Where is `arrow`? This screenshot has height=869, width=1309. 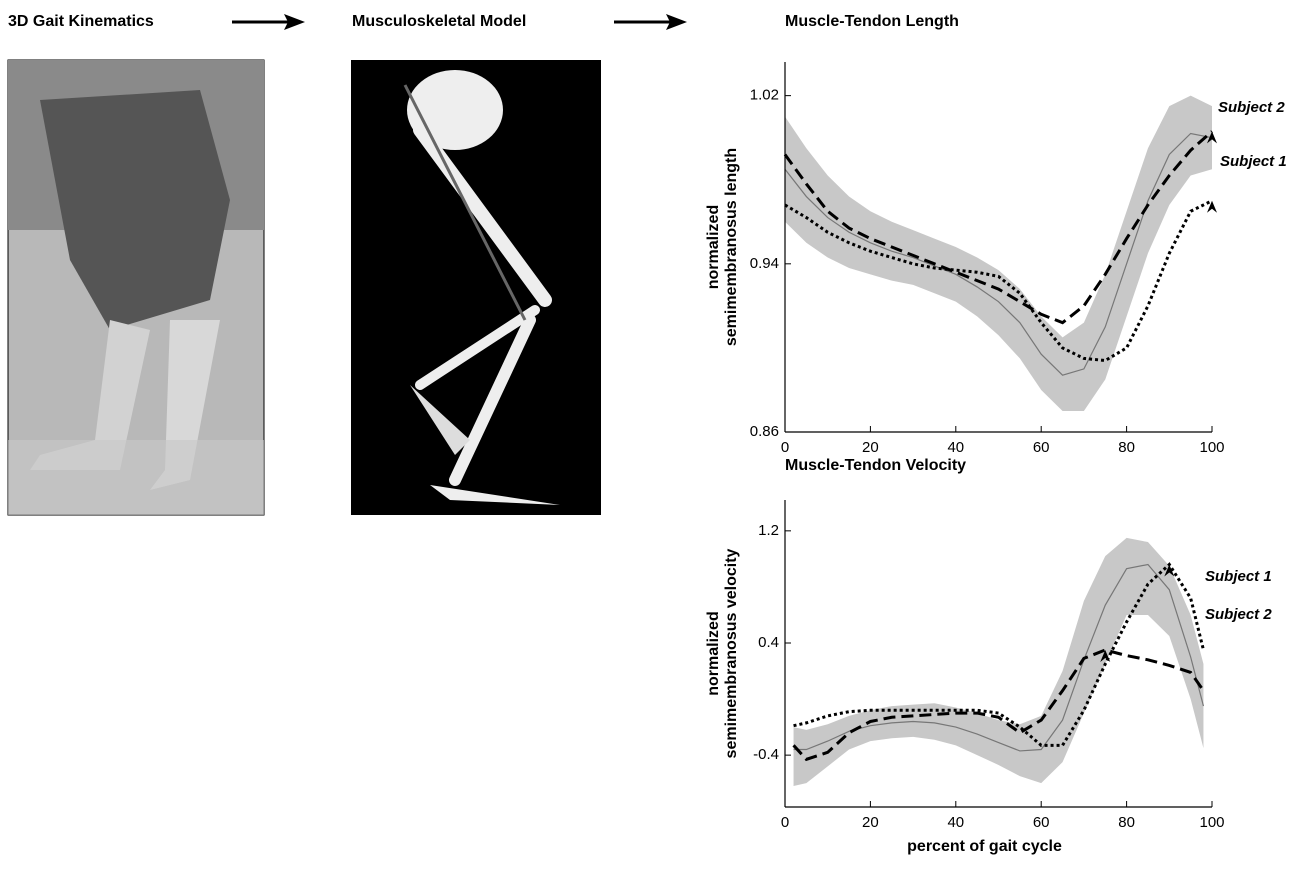 arrow is located at coordinates (459, 22).